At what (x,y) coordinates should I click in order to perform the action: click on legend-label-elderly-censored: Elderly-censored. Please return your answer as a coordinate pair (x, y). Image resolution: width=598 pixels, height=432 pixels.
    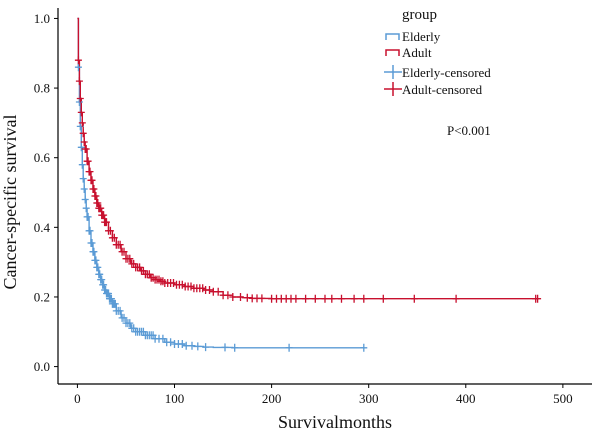
    Looking at the image, I should click on (446, 72).